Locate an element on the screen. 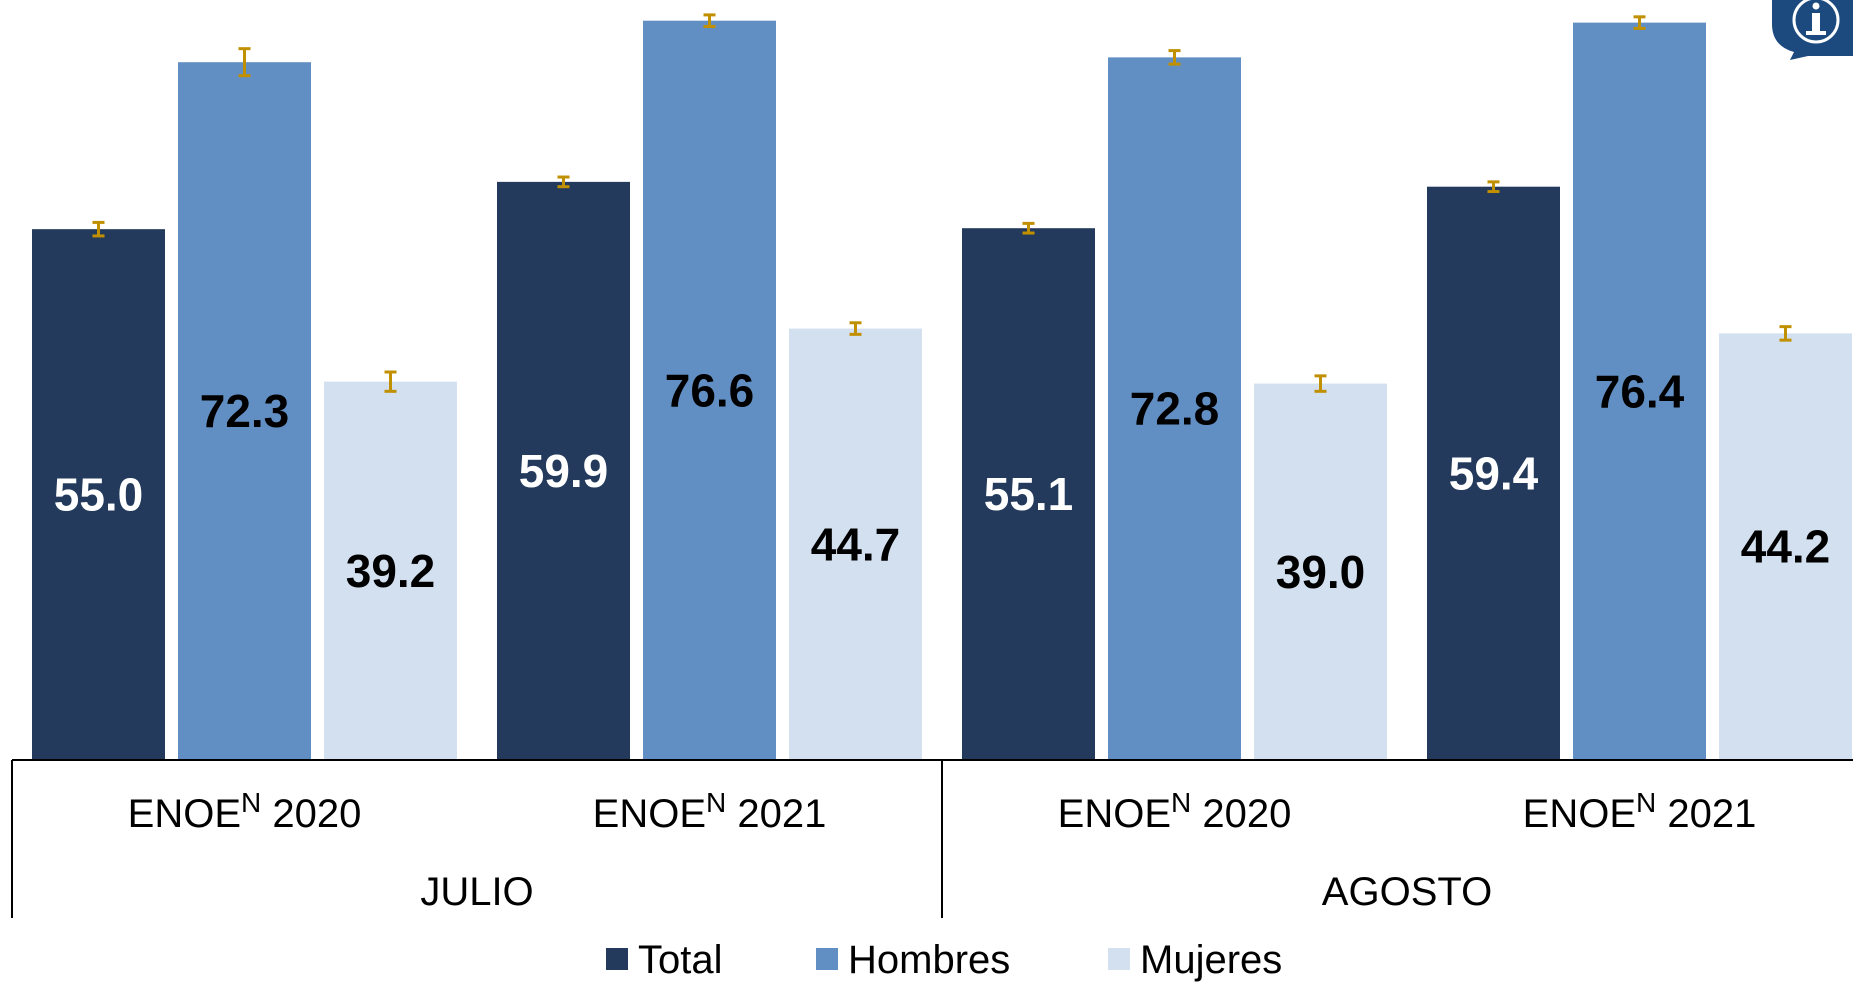 Image resolution: width=1853 pixels, height=984 pixels. value-label-hombres-2: 72.8 is located at coordinates (1175, 409).